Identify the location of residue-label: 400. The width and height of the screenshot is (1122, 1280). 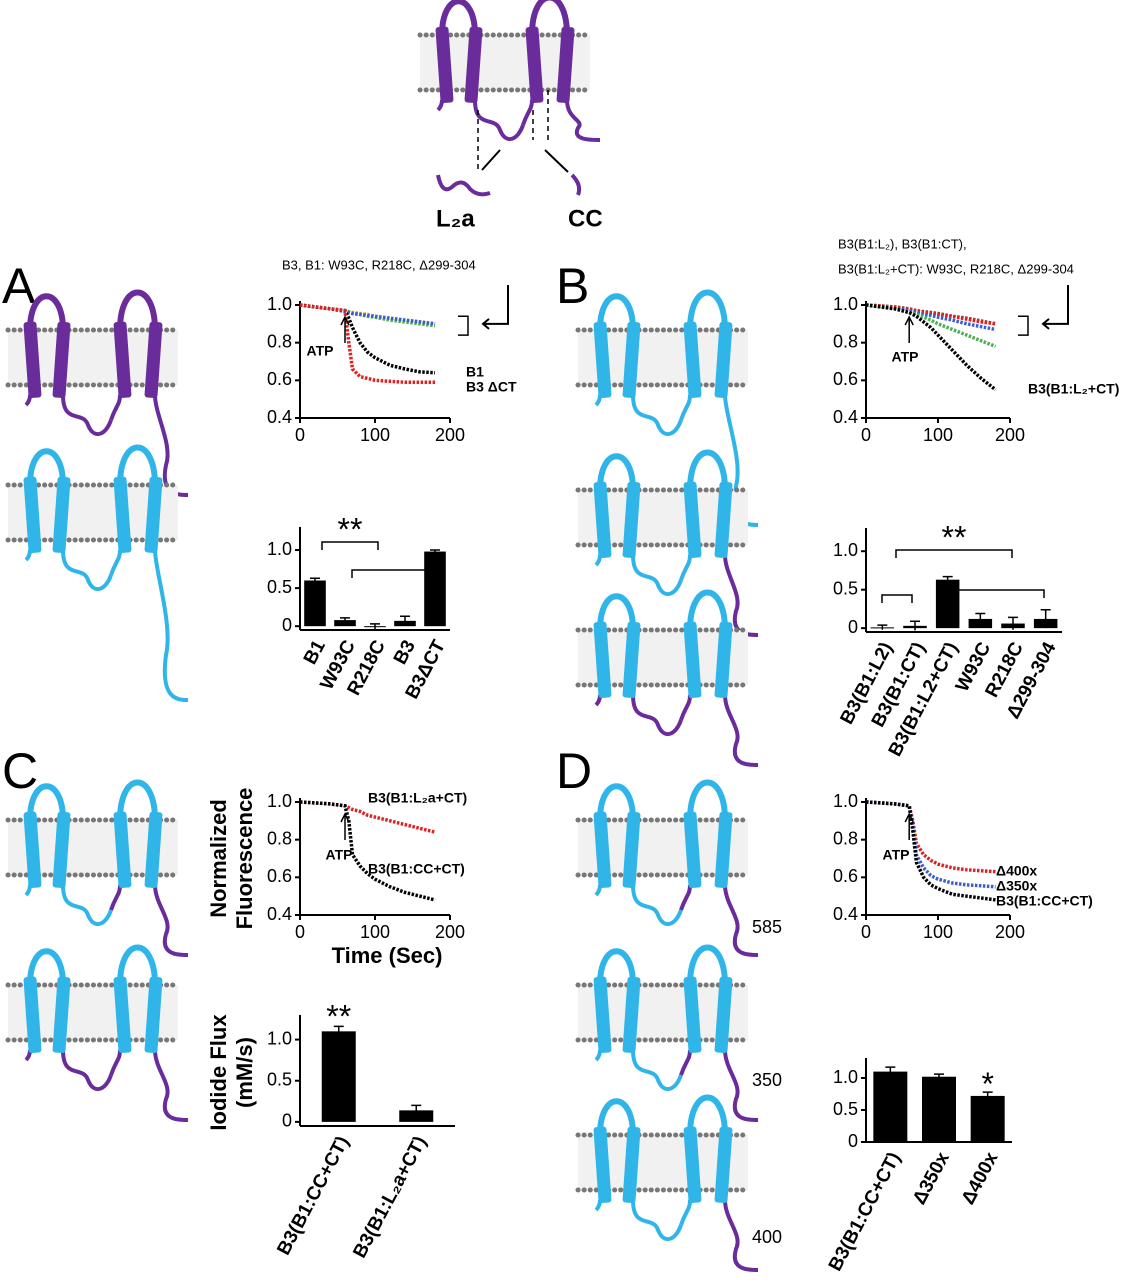
(767, 1237).